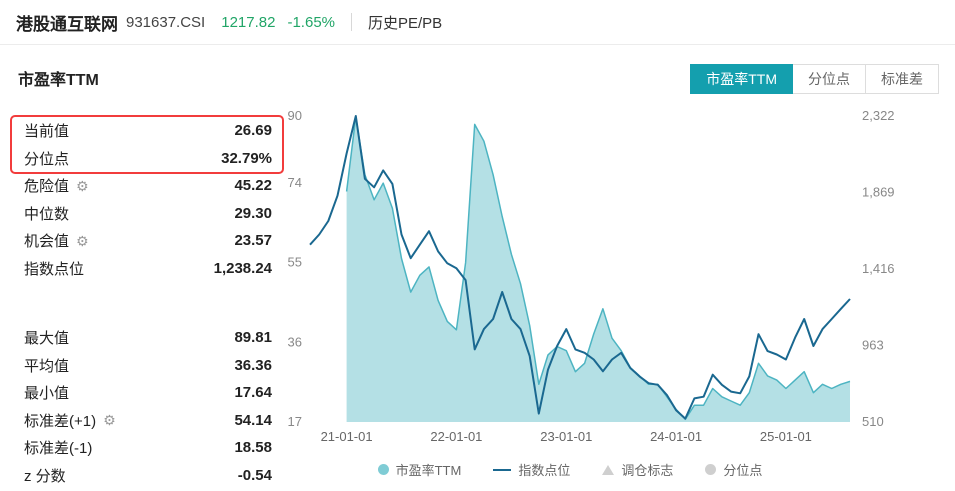  What do you see at coordinates (383, 469) in the screenshot?
I see `pe-ttm-marker-icon` at bounding box center [383, 469].